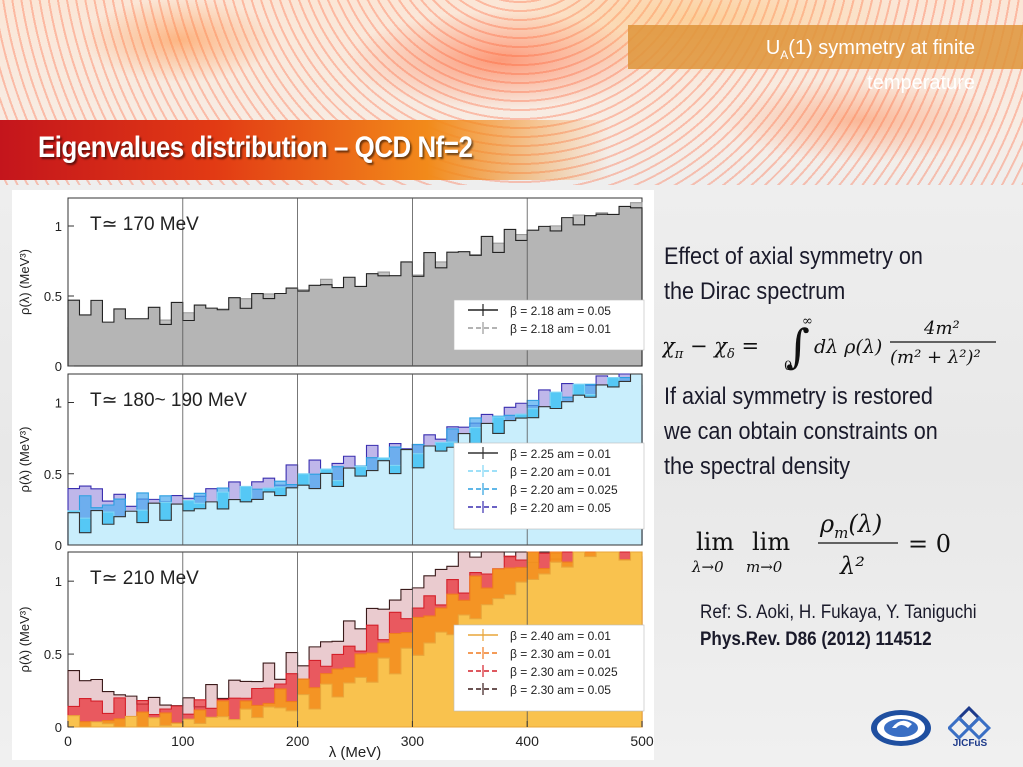 This screenshot has width=1023, height=767. What do you see at coordinates (564, 490) in the screenshot?
I see `legend-entry: β = 2.20 am = 0.025` at bounding box center [564, 490].